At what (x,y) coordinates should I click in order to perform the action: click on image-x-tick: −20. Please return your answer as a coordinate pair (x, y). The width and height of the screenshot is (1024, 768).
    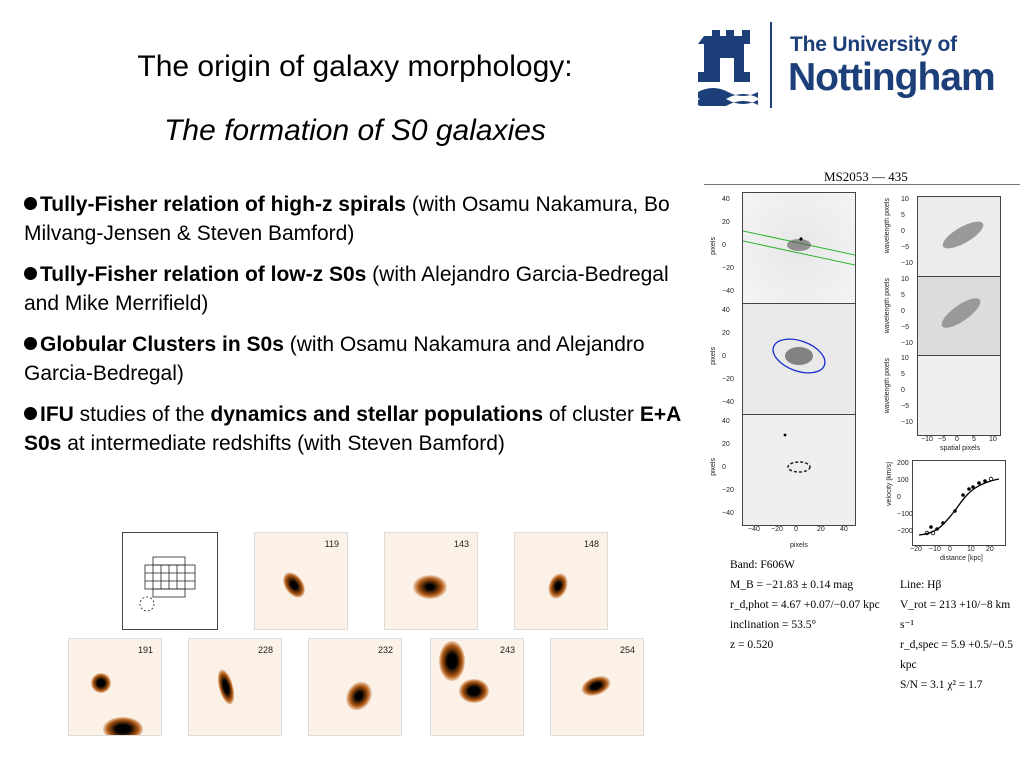
    Looking at the image, I should click on (777, 529).